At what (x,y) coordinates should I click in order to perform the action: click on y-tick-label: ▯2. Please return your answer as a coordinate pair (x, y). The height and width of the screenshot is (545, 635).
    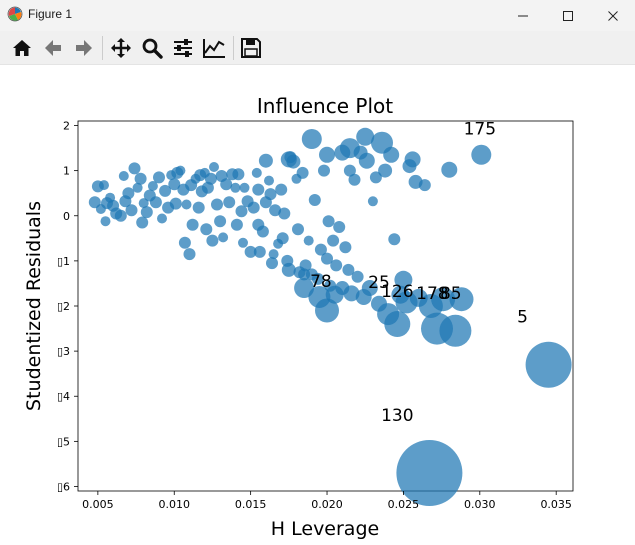
    Looking at the image, I should click on (63, 306).